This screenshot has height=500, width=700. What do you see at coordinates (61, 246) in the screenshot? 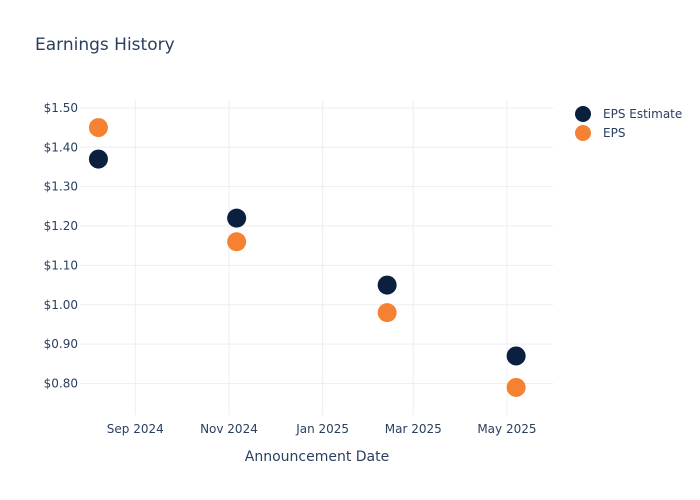
I see `y-axis: $0.80 $0.90 $1.00 $1.10 $1.20 $1.30 $1.40 $1.50` at bounding box center [61, 246].